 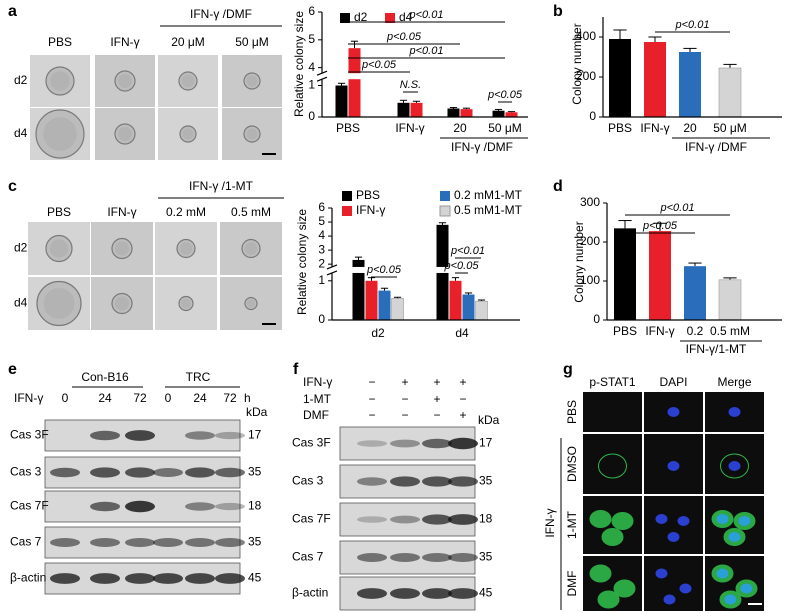 I want to click on column-header: IFN-γ, so click(x=124, y=42).